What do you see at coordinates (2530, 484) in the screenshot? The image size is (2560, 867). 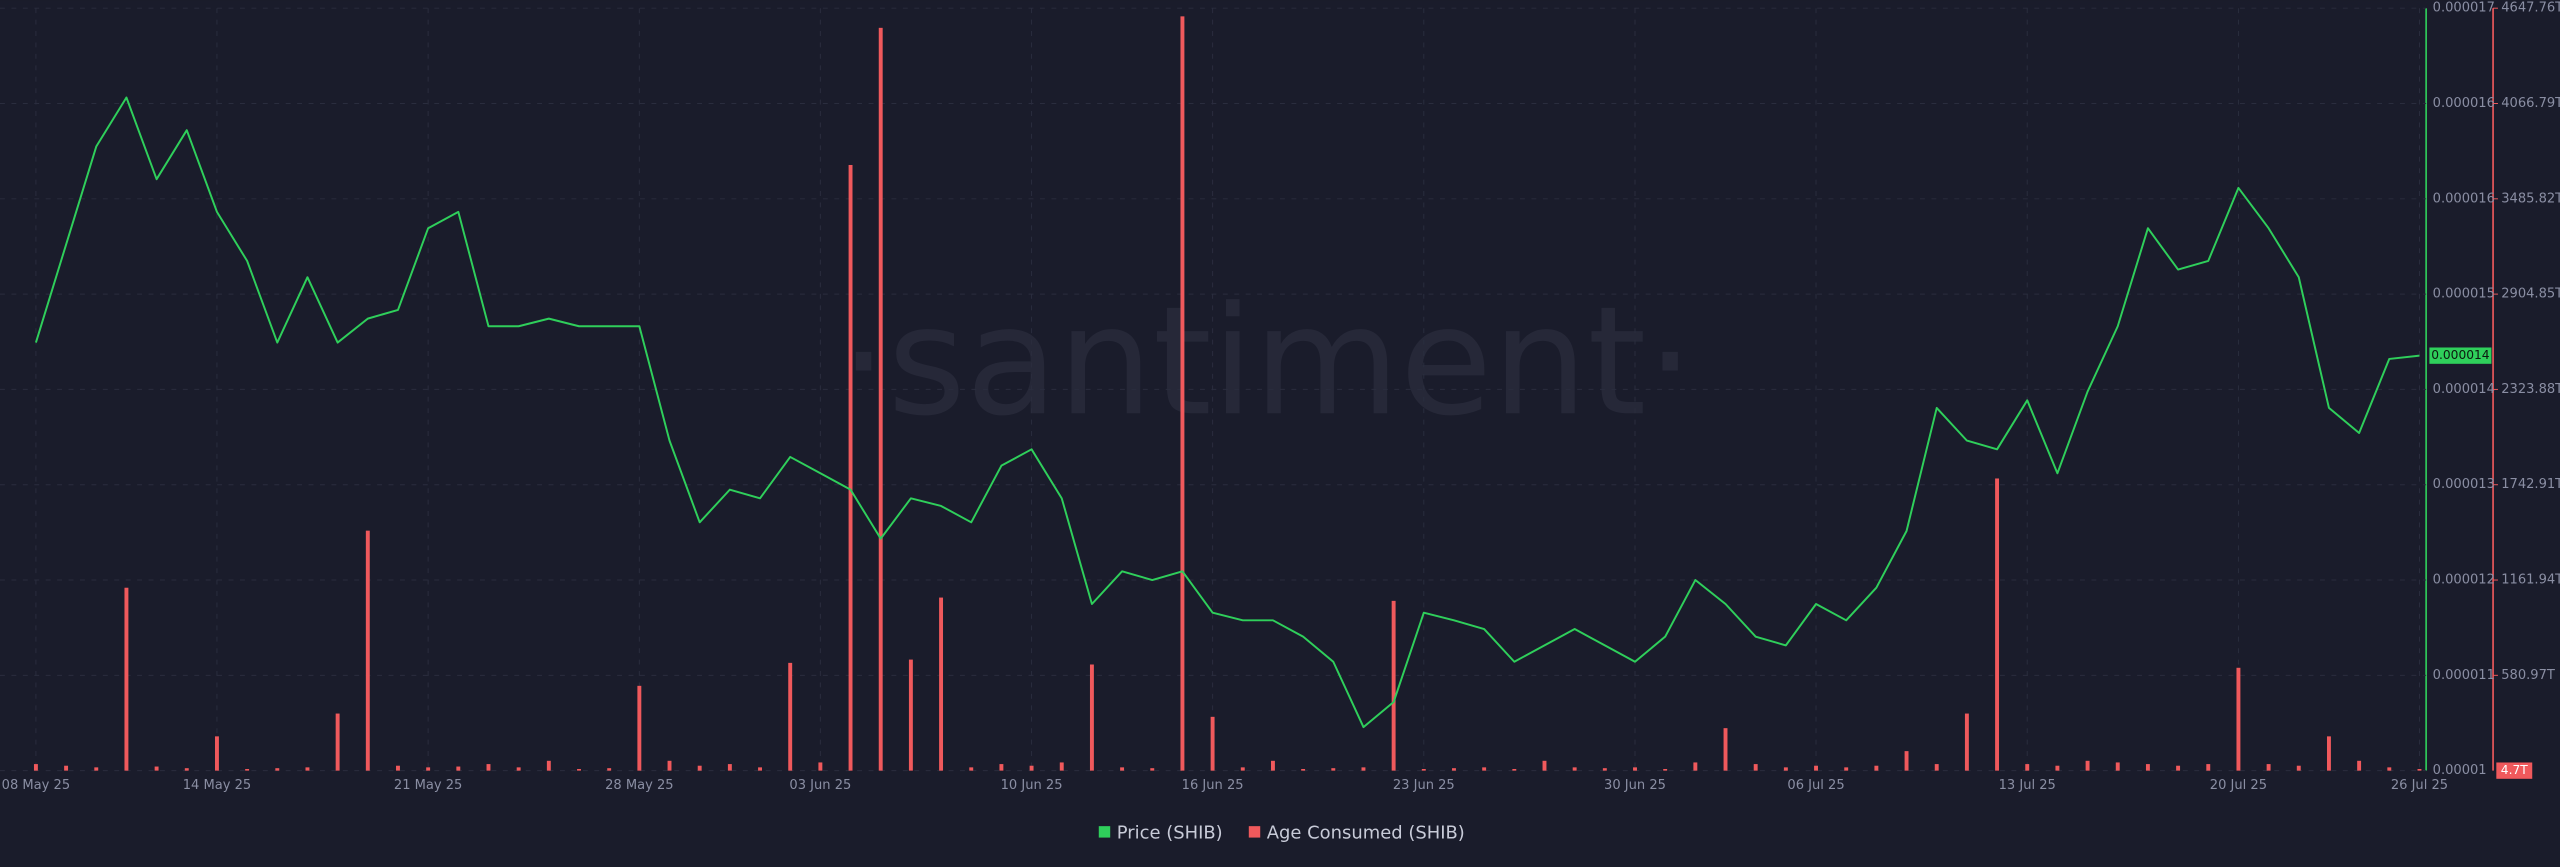 I see `y2-tick-label: 1742.91T` at bounding box center [2530, 484].